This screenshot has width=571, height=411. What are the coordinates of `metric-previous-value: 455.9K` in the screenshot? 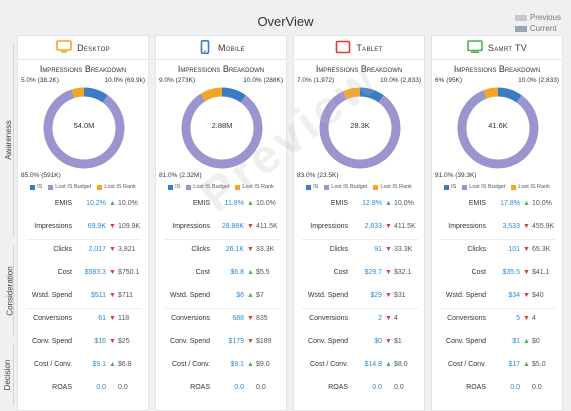 It's located at (543, 226).